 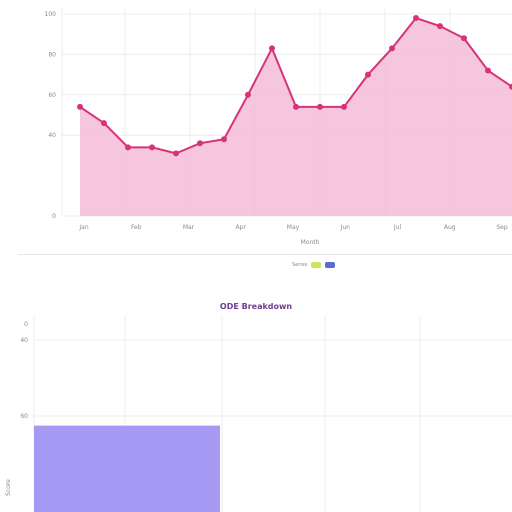 I want to click on x-tick-label: Jan, so click(x=83, y=227).